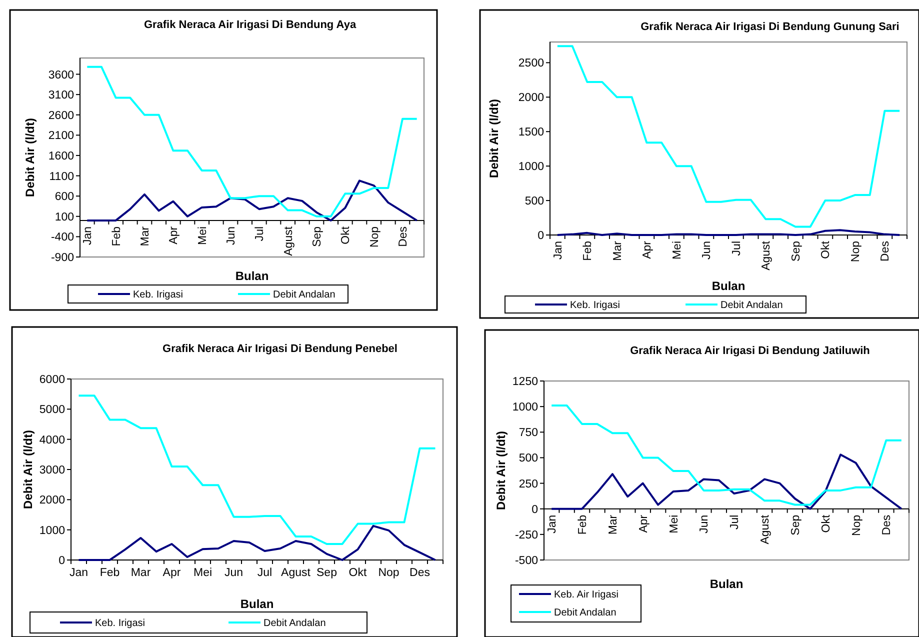 This screenshot has width=919, height=637. I want to click on y-tick-label: 600, so click(64, 197).